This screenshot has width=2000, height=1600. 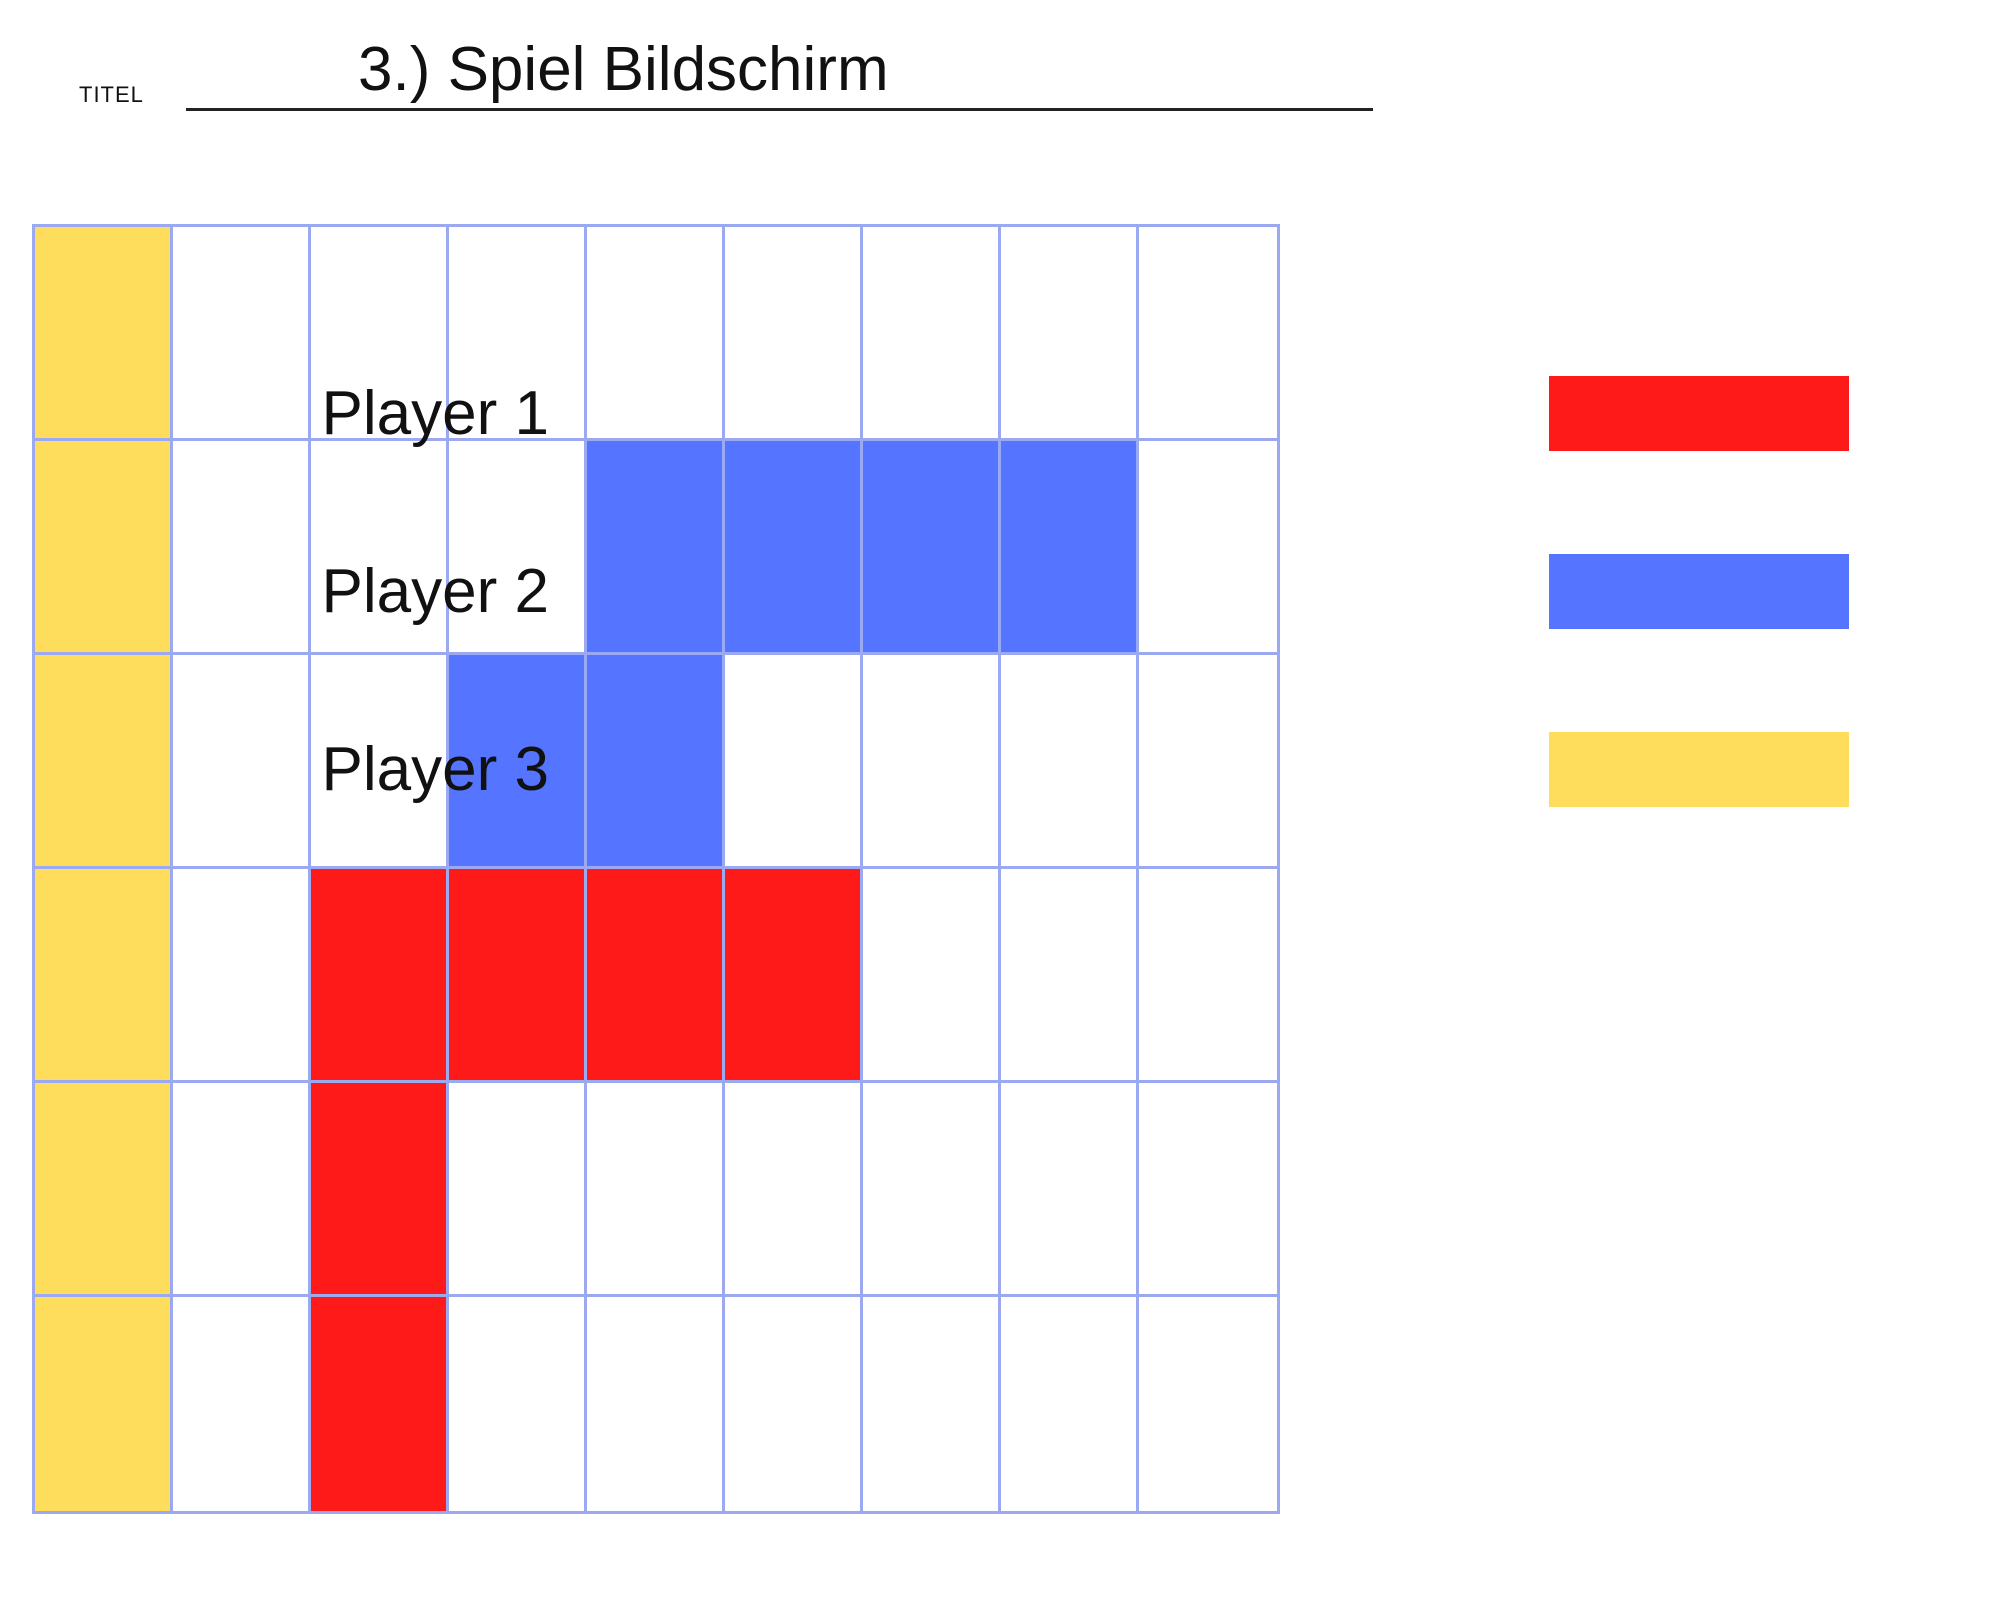 What do you see at coordinates (779, 109) in the screenshot?
I see `title-underline` at bounding box center [779, 109].